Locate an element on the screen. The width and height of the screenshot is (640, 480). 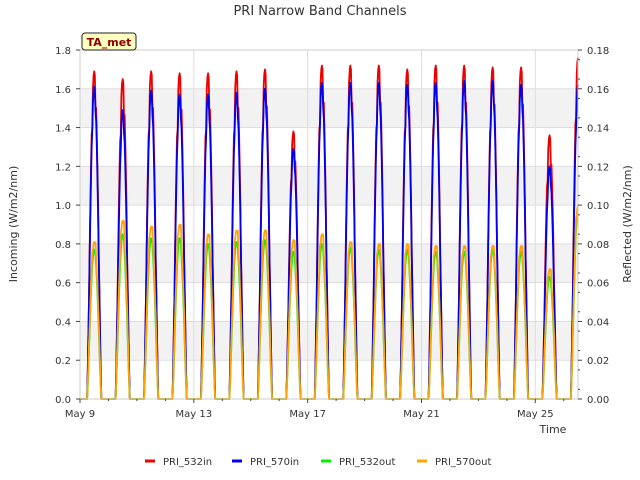
y-tick-label-left: 1.8 is located at coordinates (63, 51).